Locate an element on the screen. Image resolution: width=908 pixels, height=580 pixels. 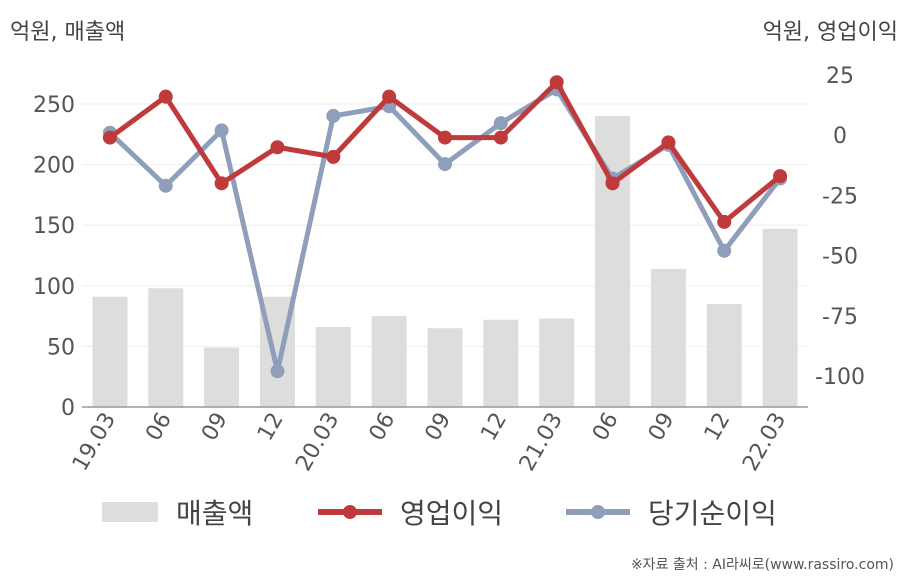
right-axis-unit: 억원, 영업이익 is located at coordinates (830, 32).